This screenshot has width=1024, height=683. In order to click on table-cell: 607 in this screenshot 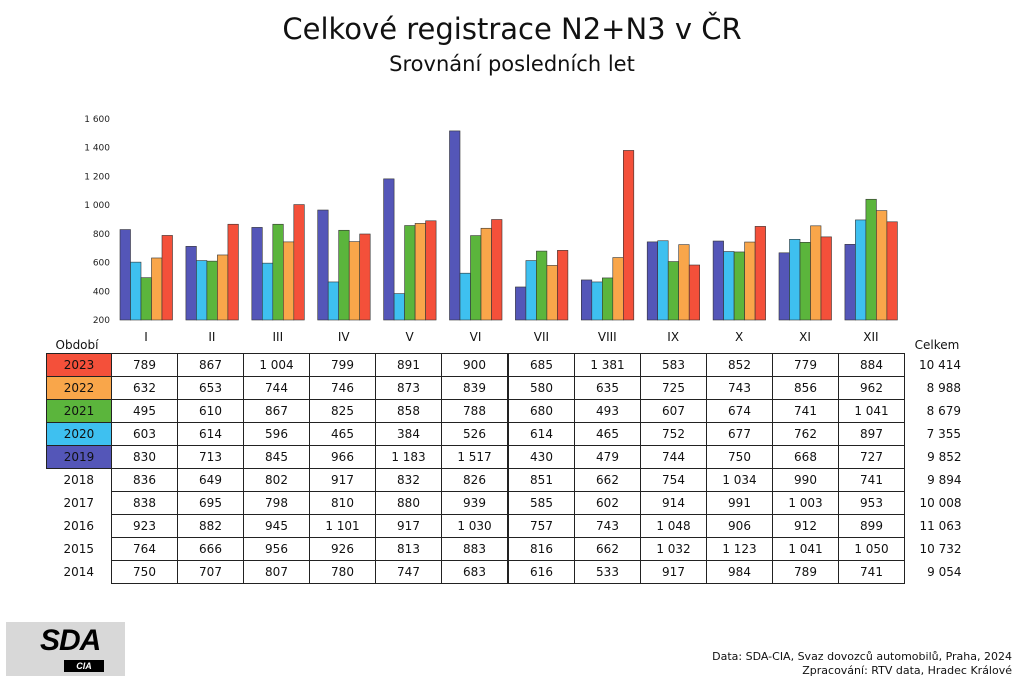, I will do `click(673, 411)`.